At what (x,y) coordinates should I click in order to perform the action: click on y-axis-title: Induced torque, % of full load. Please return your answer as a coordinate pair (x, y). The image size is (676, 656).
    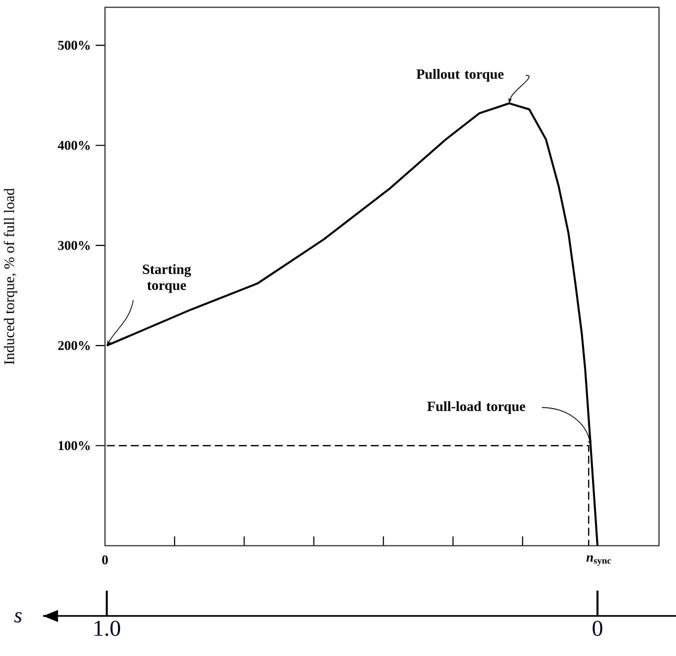
    Looking at the image, I should click on (11, 276).